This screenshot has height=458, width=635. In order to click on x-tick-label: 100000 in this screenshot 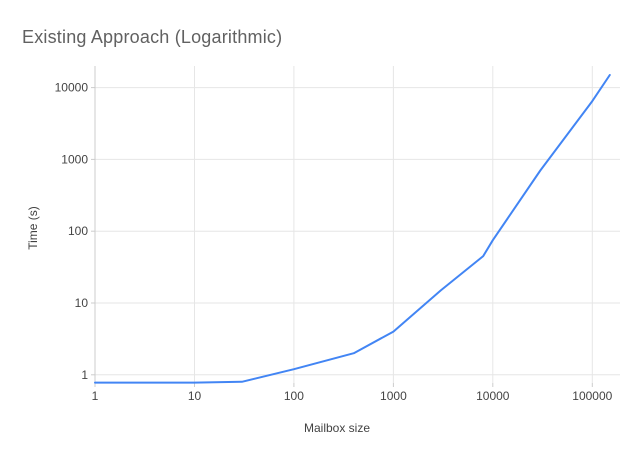, I will do `click(592, 396)`.